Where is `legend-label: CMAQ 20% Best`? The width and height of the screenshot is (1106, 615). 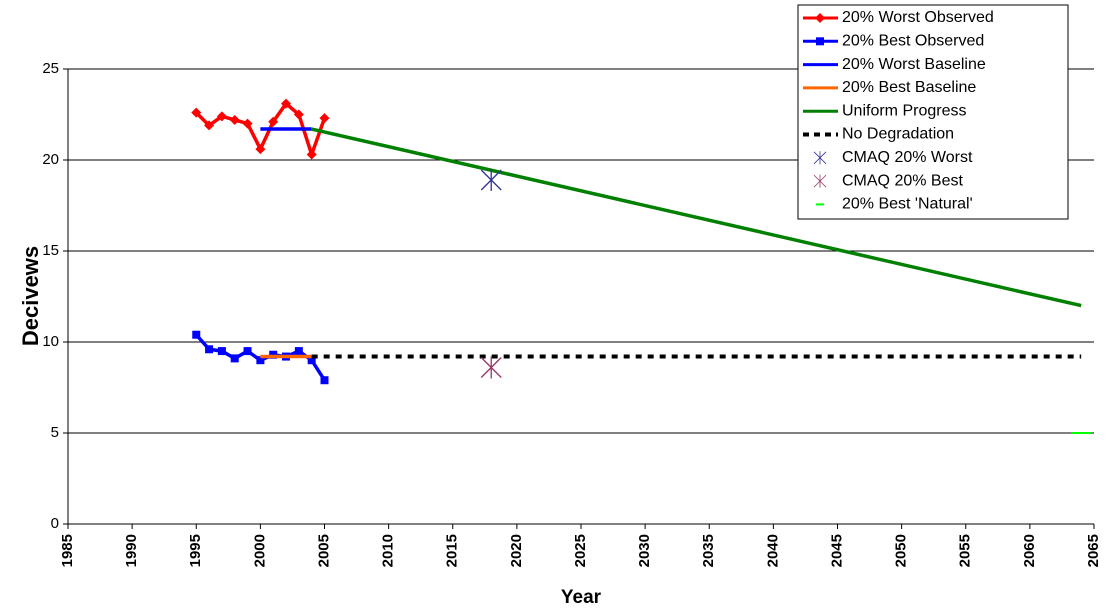
legend-label: CMAQ 20% Best is located at coordinates (902, 180).